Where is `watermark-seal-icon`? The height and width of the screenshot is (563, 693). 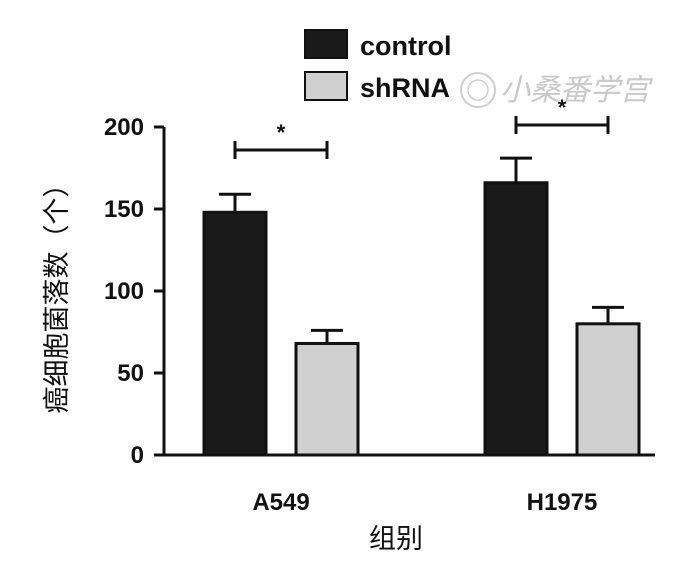
watermark-seal-icon is located at coordinates (478, 90).